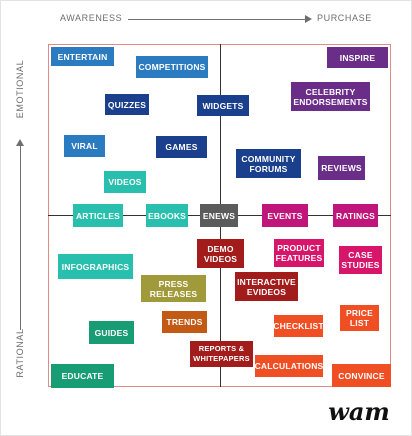 The width and height of the screenshot is (412, 436). Describe the element at coordinates (20, 353) in the screenshot. I see `y-axis-bottom-label: RATIONAL` at that location.